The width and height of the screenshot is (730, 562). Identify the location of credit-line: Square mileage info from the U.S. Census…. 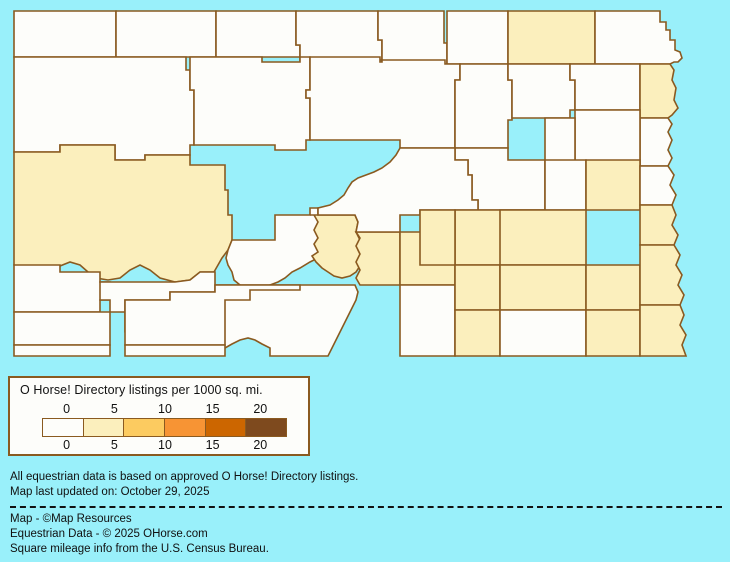
(139, 549).